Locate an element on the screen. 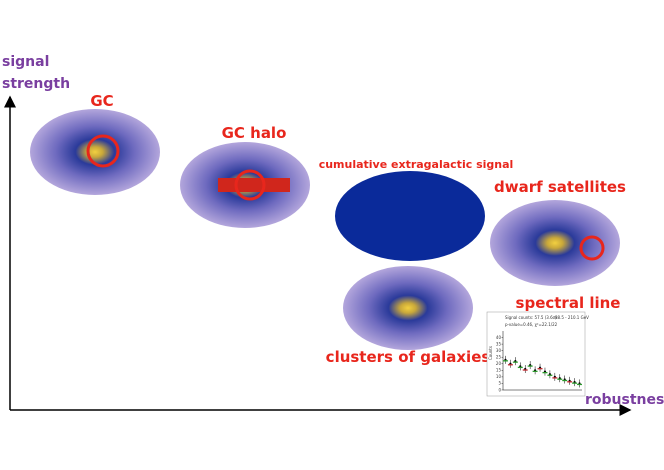 Image resolution: width=664 pixels, height=470 pixels. tick-label: 0 is located at coordinates (499, 389).